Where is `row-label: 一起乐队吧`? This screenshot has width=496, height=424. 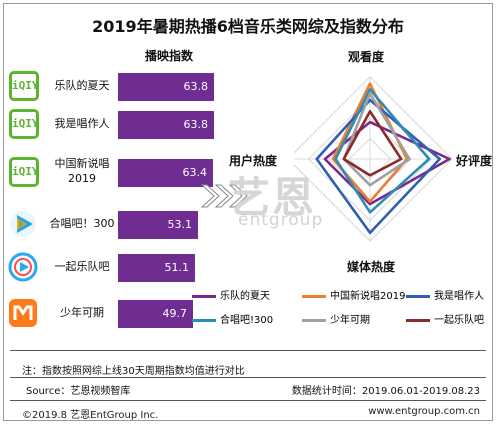 row-label: 一起乐队吧 is located at coordinates (82, 266).